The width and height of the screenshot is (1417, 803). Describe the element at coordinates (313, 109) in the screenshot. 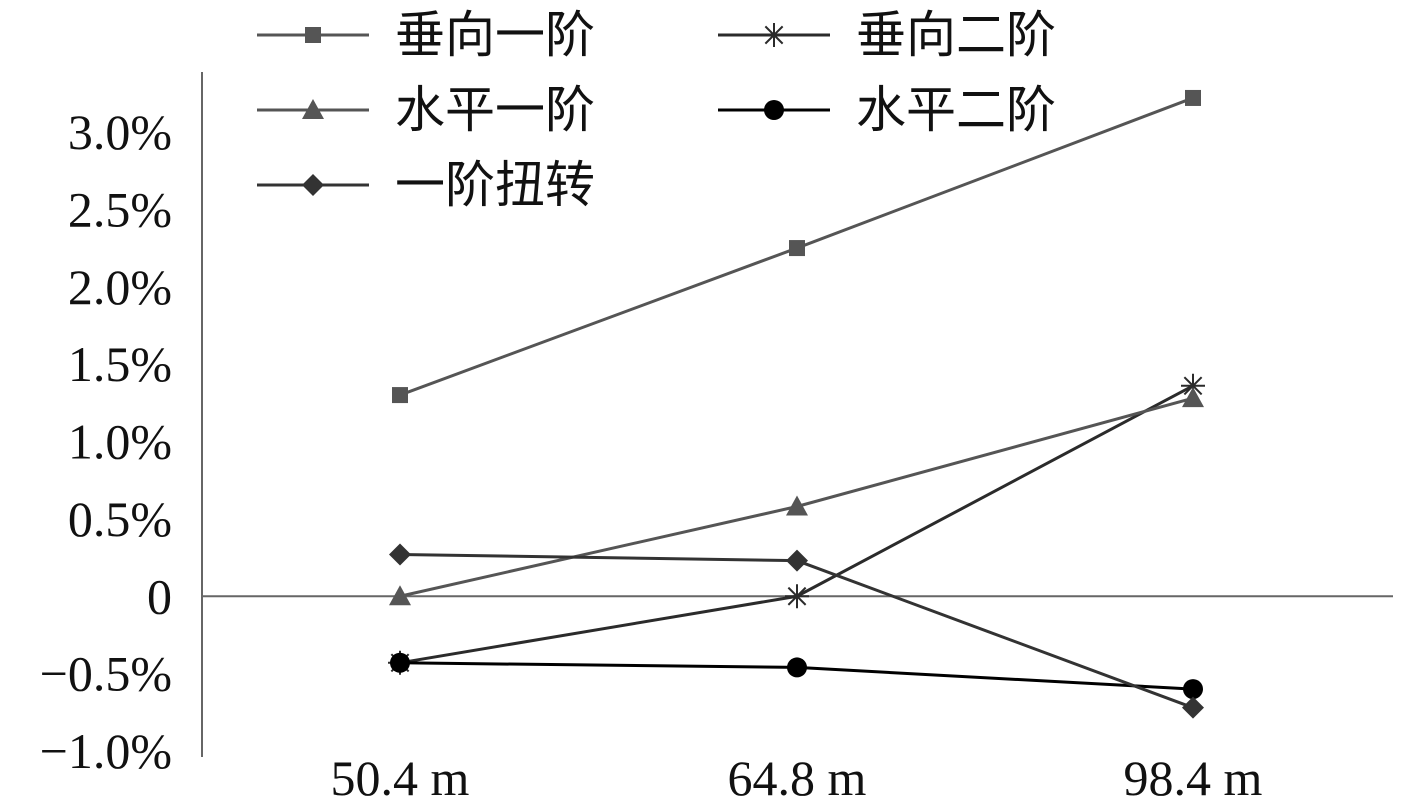

I see `legend-marker-triangle` at that location.